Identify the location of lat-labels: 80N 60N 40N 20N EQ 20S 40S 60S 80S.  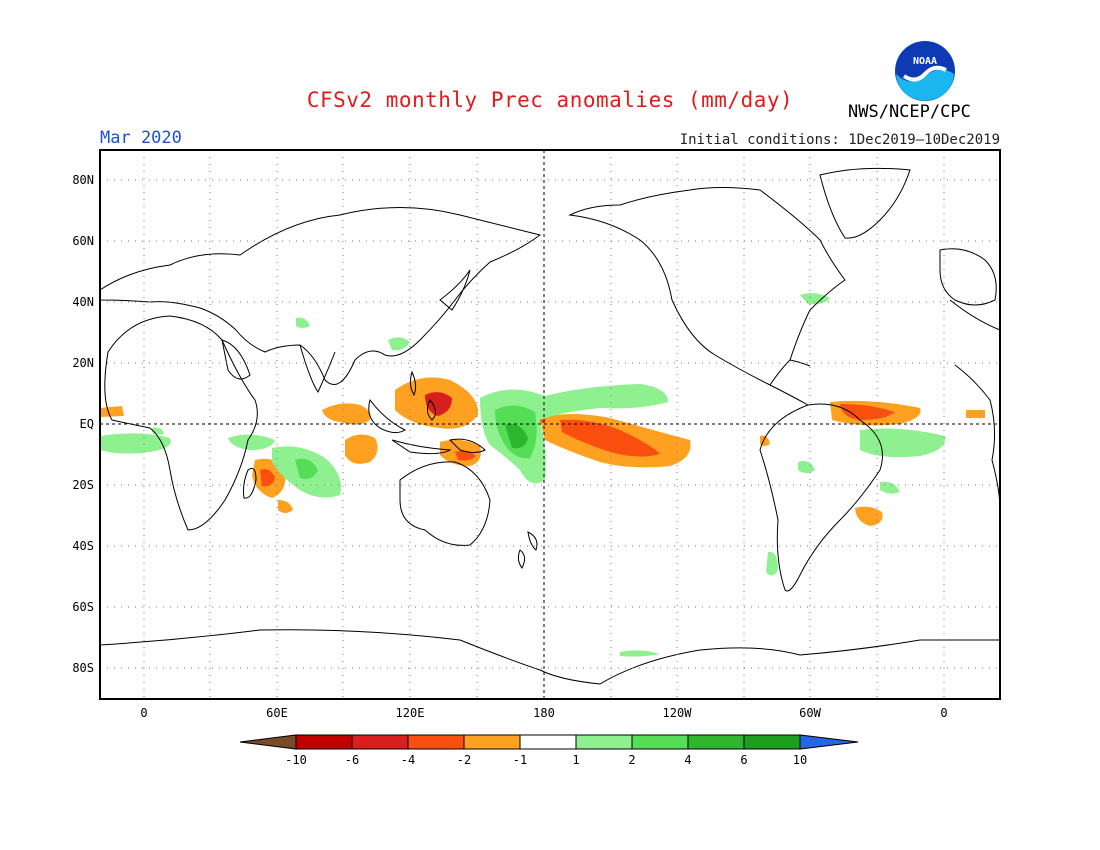
(83, 424).